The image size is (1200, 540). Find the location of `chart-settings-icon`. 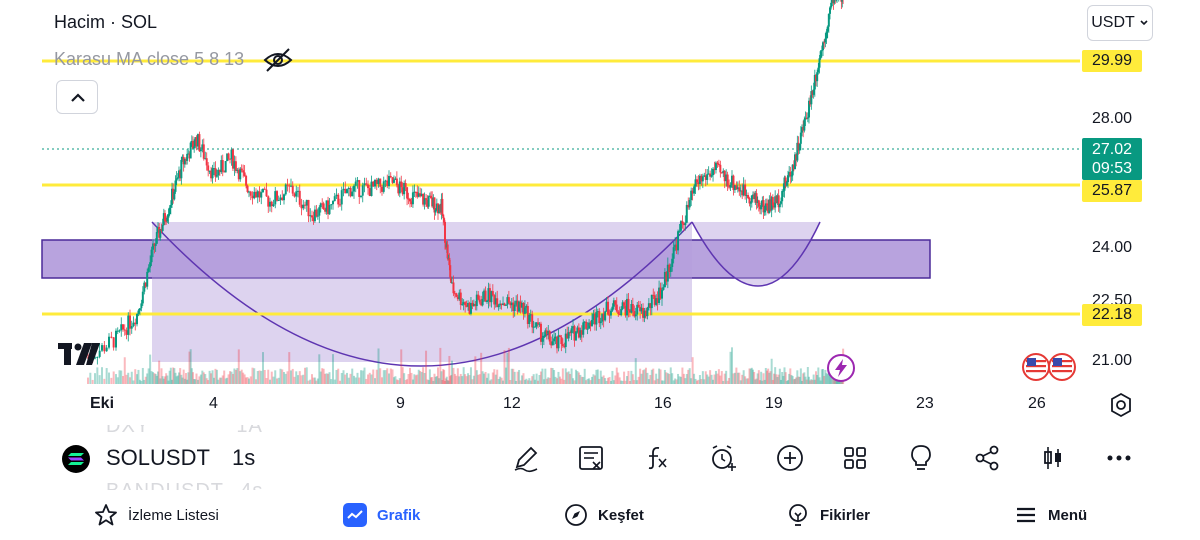

chart-settings-icon is located at coordinates (1121, 407).